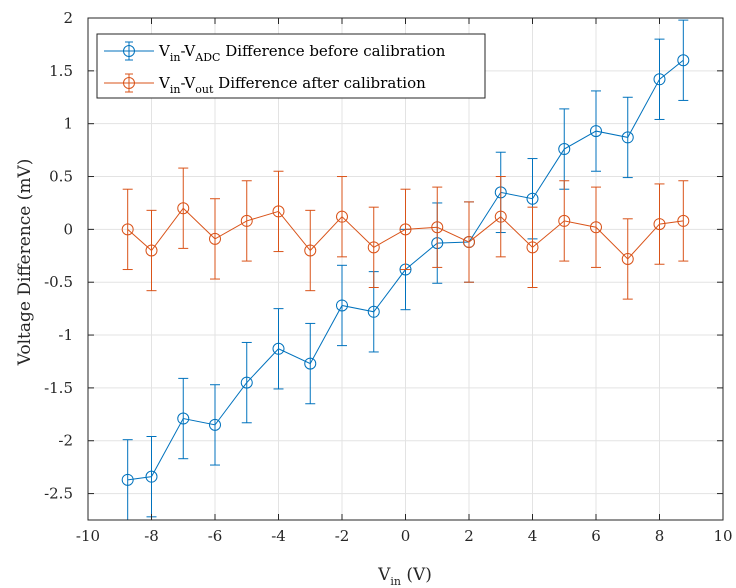 The image size is (736, 588). Describe the element at coordinates (469, 536) in the screenshot. I see `x-tick-label: 2` at that location.